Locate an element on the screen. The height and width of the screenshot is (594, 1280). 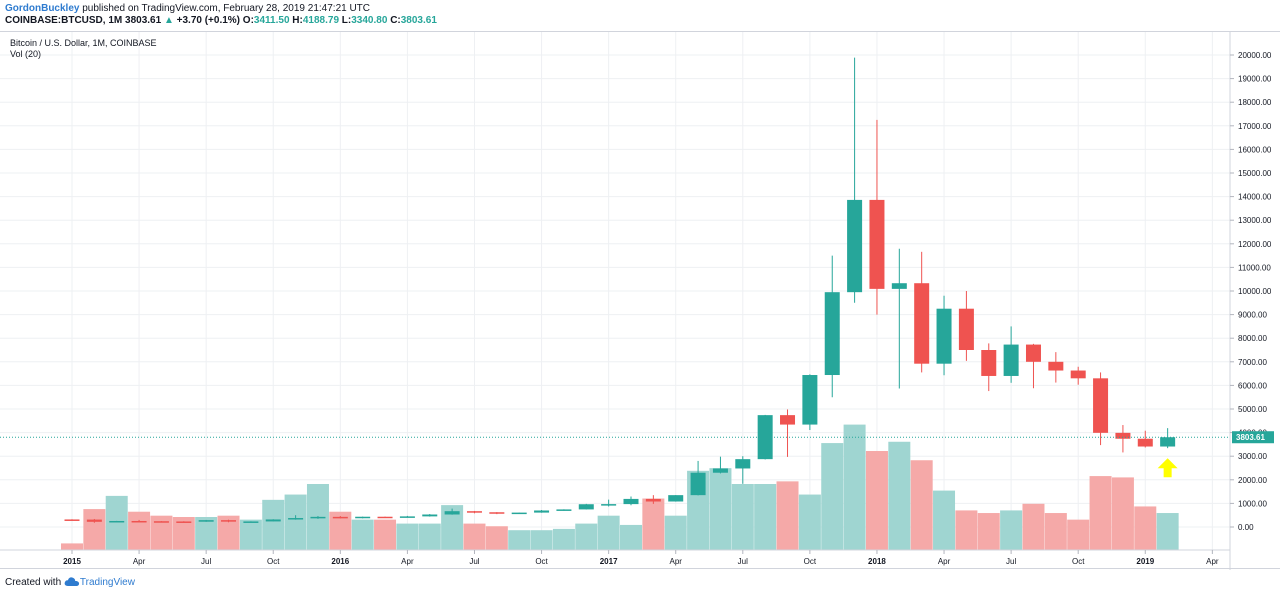
x-tick-label: 2016 is located at coordinates (340, 561).